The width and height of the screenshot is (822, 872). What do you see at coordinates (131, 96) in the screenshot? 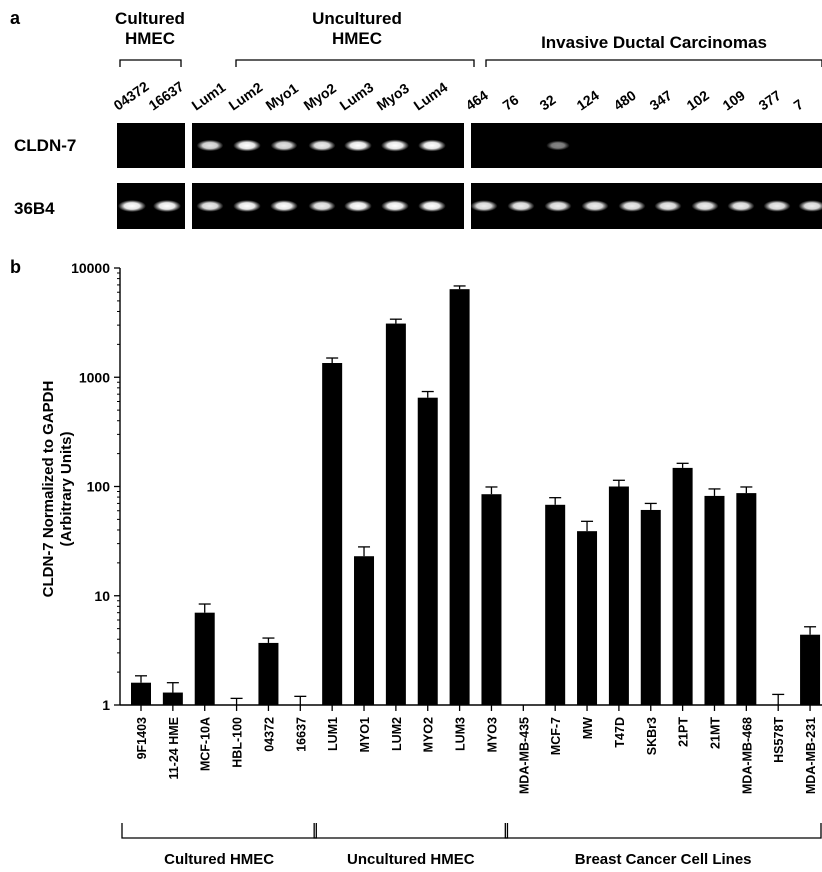
I see `gel-lane-label: 04372` at bounding box center [131, 96].